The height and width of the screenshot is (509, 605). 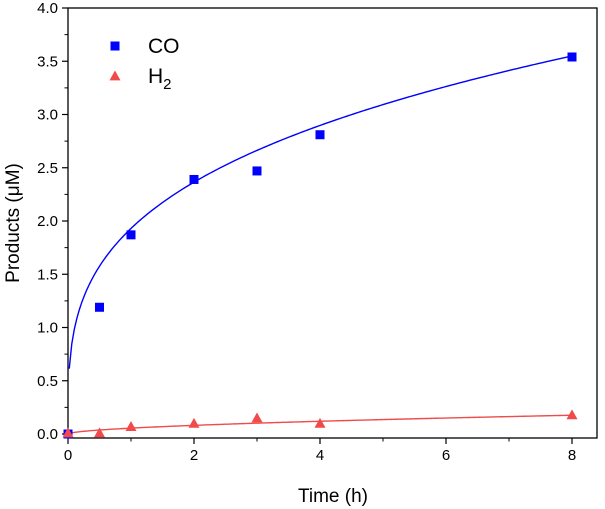 I want to click on x-tick-label: 2, so click(x=194, y=455).